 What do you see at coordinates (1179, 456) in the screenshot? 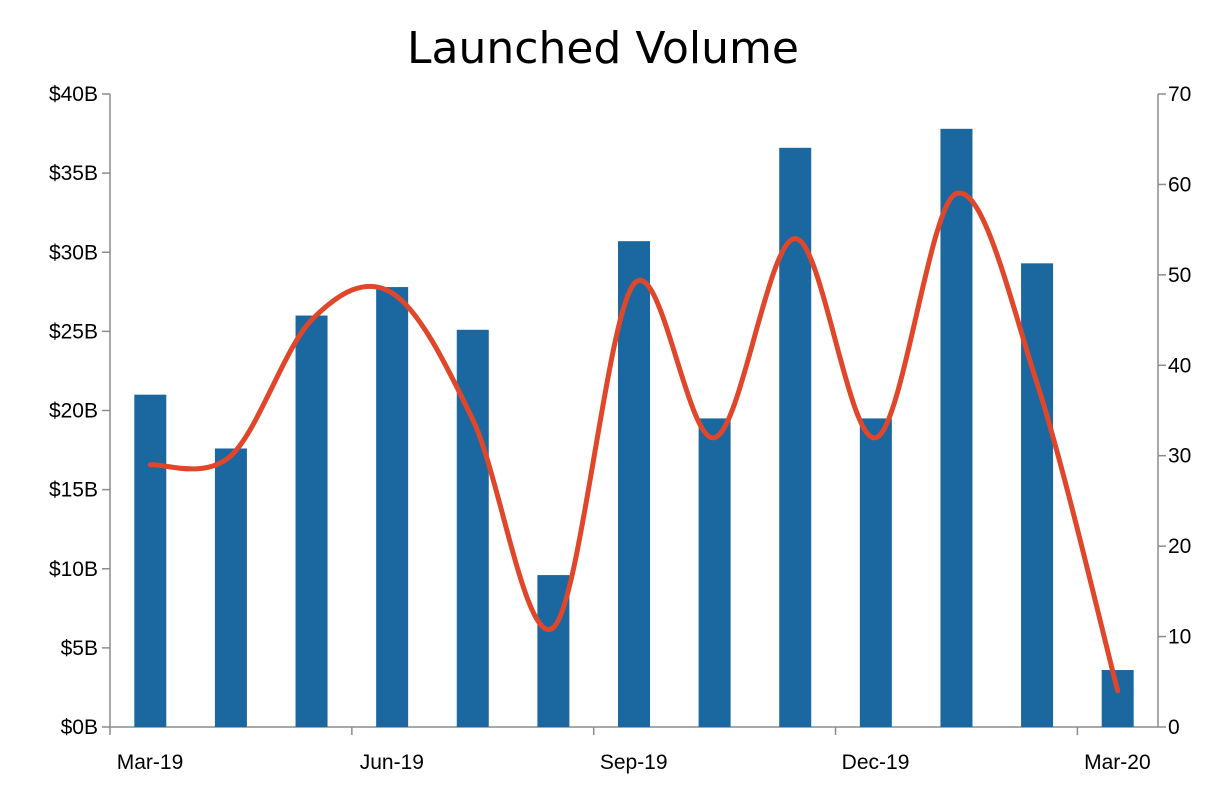
I see `y-right-tick-label: 30` at bounding box center [1179, 456].